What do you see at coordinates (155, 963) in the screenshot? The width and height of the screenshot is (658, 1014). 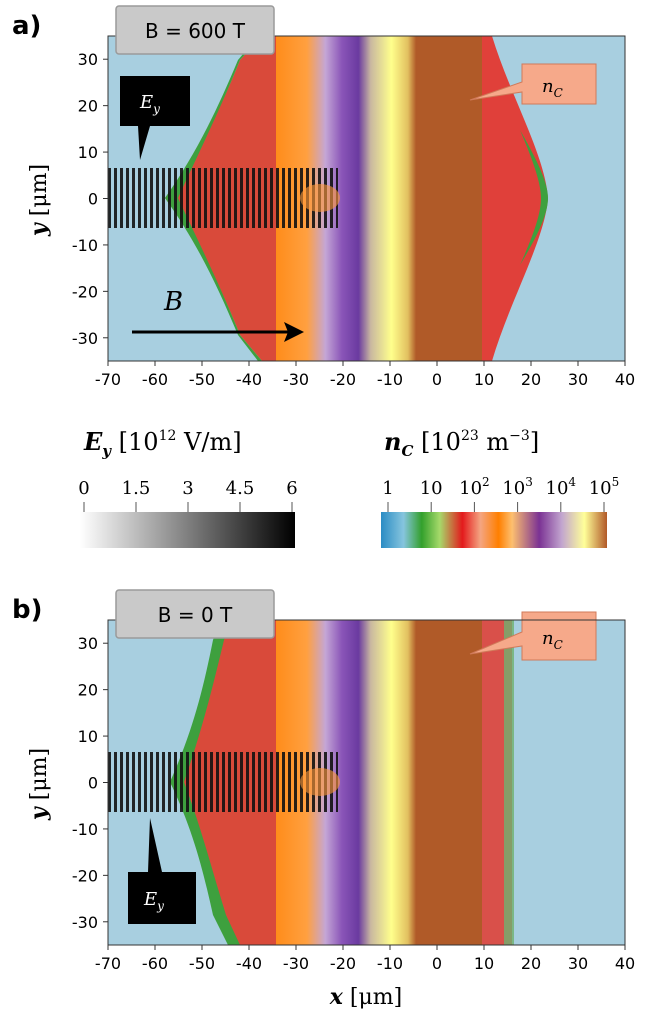 I see `x-tick-label: -60` at bounding box center [155, 963].